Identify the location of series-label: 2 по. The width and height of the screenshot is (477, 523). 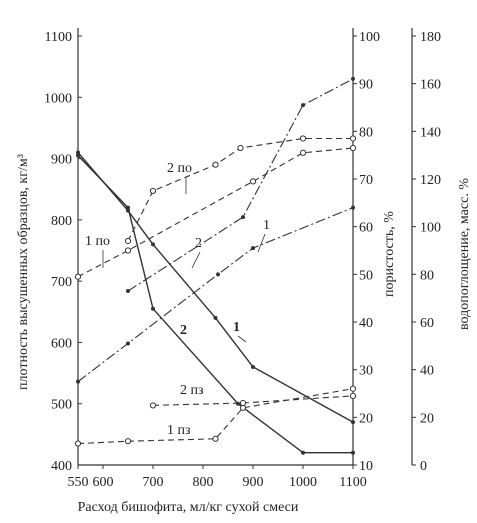
(179, 168).